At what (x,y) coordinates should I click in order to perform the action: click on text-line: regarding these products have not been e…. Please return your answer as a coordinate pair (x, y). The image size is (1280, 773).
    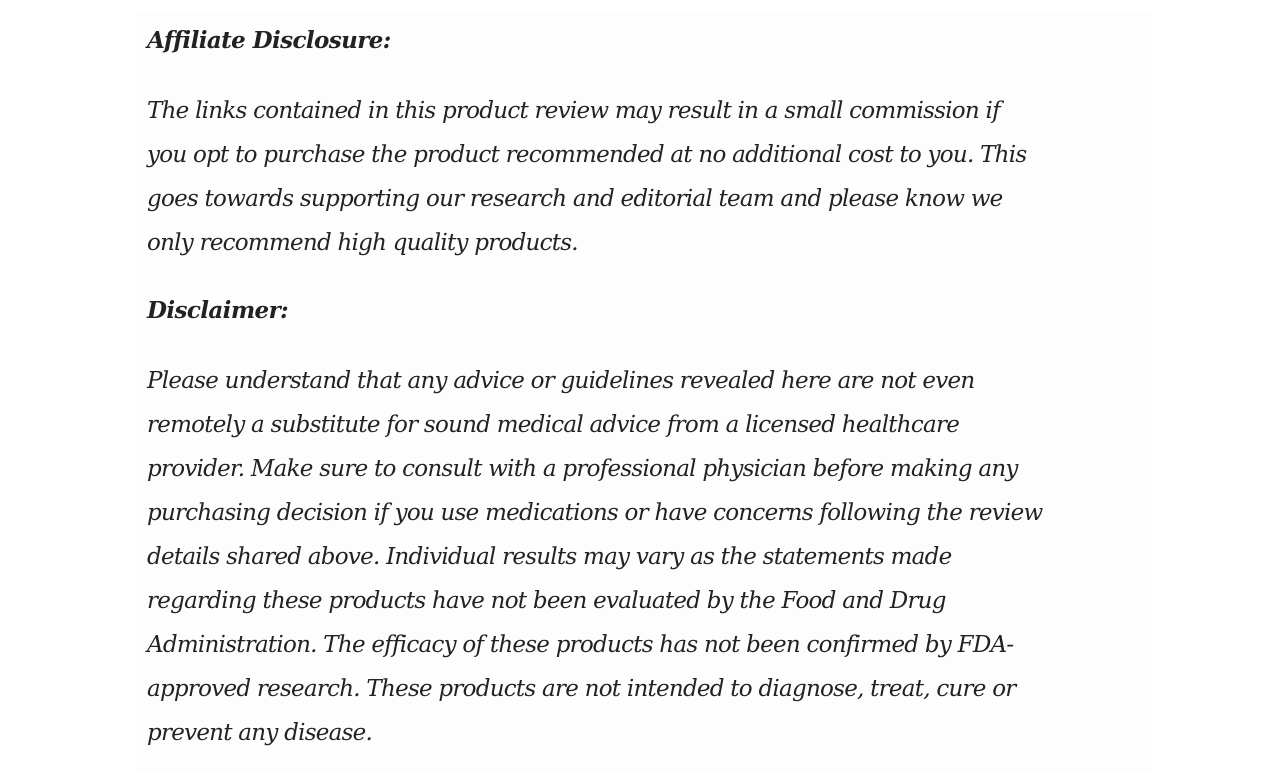
    Looking at the image, I should click on (546, 601).